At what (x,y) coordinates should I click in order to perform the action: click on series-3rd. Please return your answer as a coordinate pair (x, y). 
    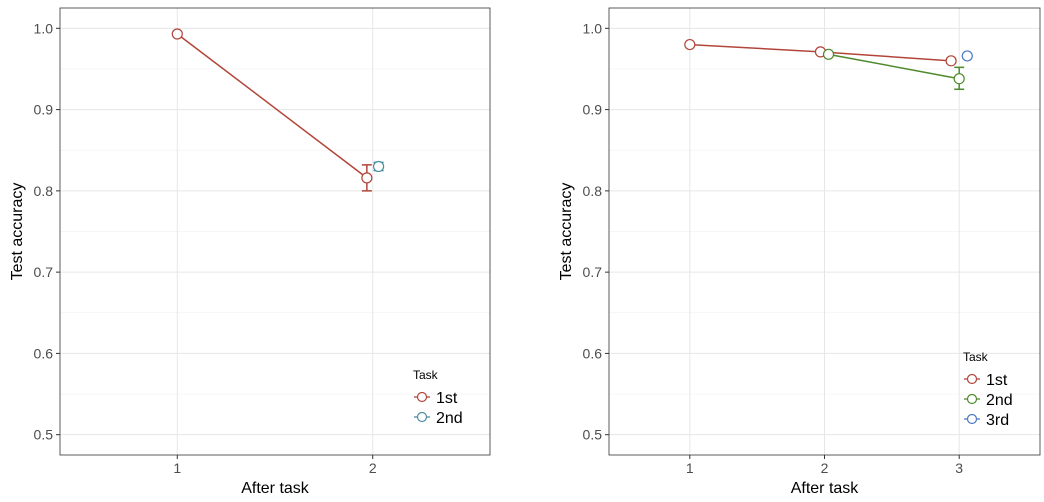
    Looking at the image, I should click on (967, 56).